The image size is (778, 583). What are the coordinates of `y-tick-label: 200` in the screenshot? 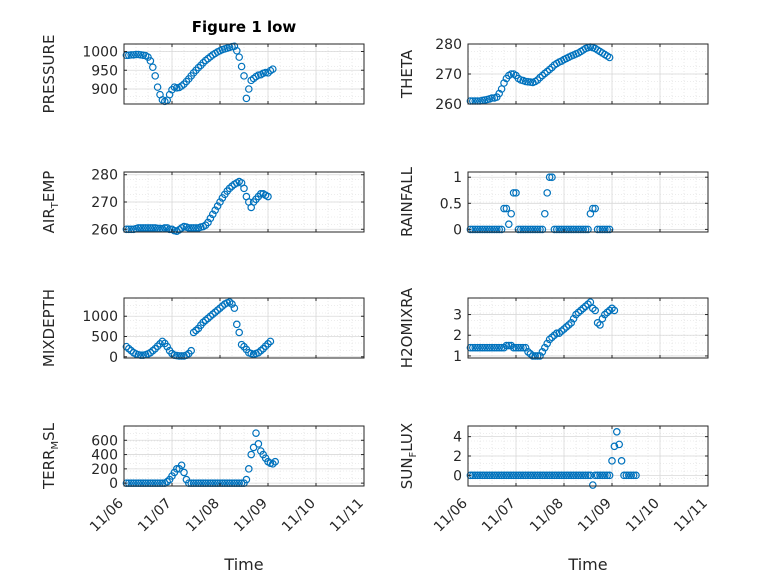 It's located at (104, 470).